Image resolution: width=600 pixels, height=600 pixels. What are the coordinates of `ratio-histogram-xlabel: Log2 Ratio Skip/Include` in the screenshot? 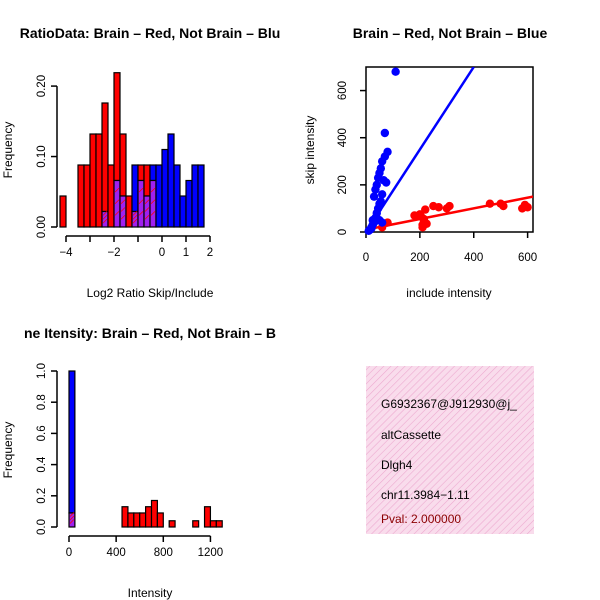 It's located at (150, 293).